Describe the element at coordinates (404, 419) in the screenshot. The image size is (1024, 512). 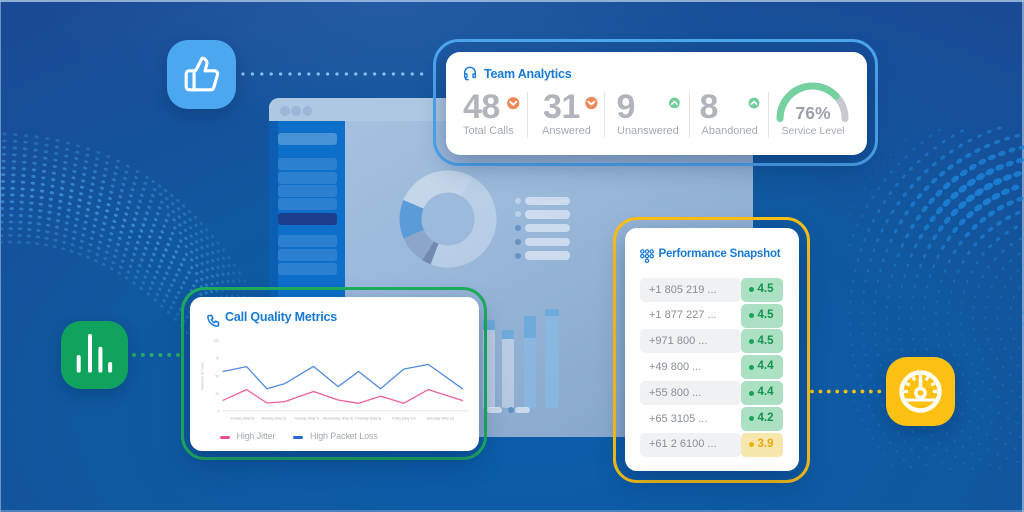
I see `svg-text: Friday (May 10)` at that location.